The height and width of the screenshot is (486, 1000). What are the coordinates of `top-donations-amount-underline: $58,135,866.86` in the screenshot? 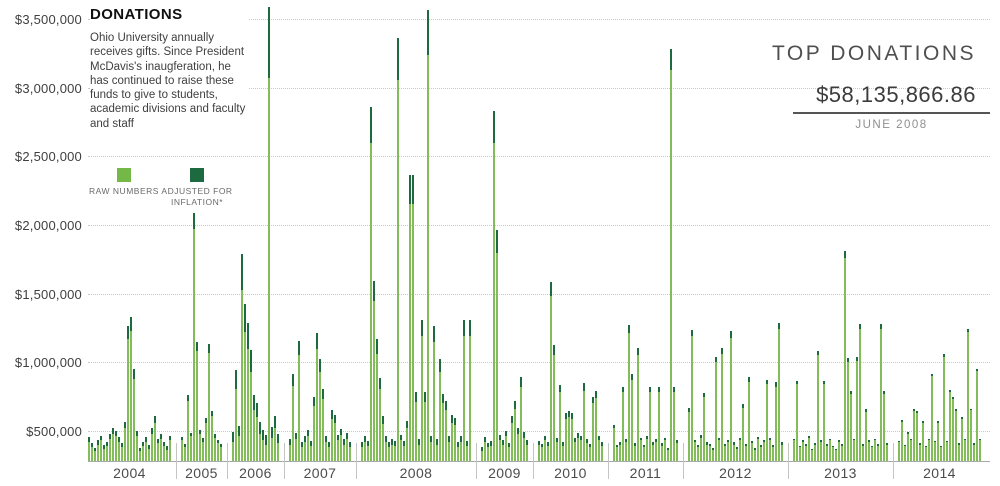 It's located at (891, 98).